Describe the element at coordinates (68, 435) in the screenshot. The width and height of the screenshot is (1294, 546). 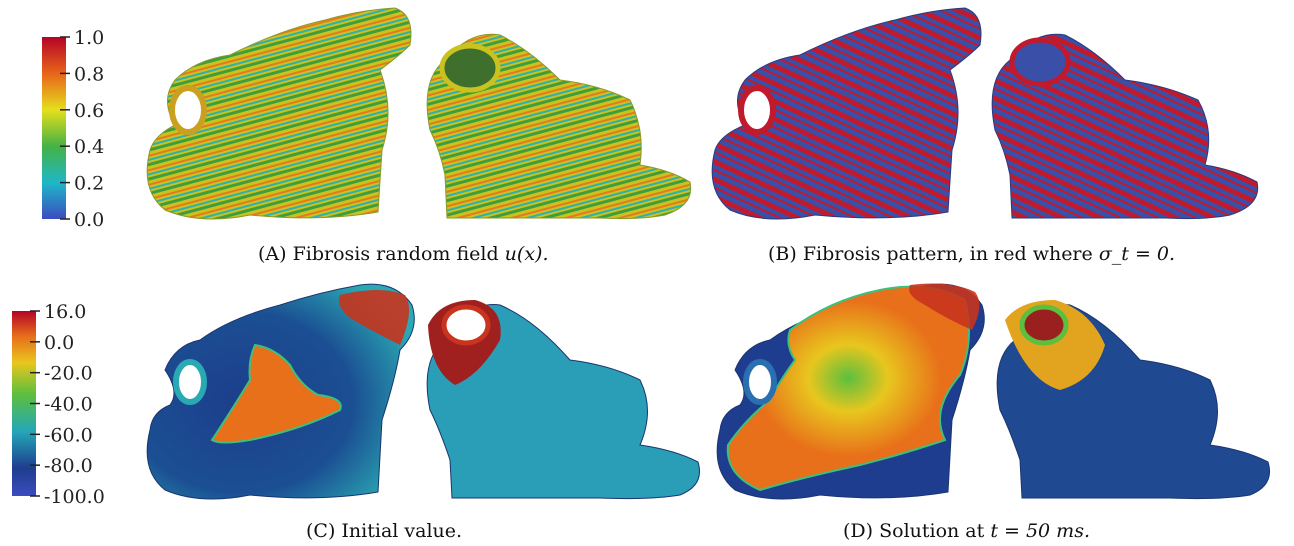
I see `colorbar-tick-label: -60.0` at that location.